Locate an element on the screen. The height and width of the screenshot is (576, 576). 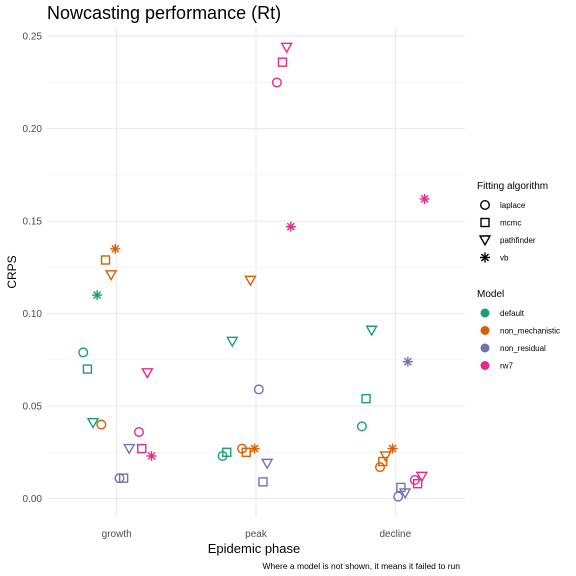
legend-key-vb is located at coordinates (485, 257).